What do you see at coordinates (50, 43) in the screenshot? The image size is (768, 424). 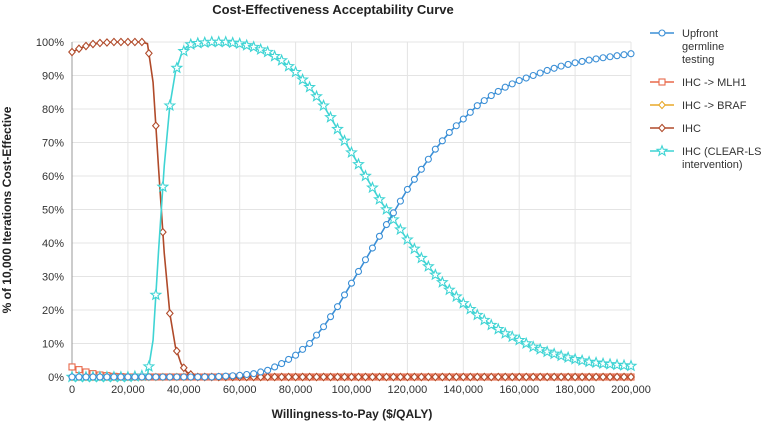 I see `y-tick-label: 100%` at bounding box center [50, 43].